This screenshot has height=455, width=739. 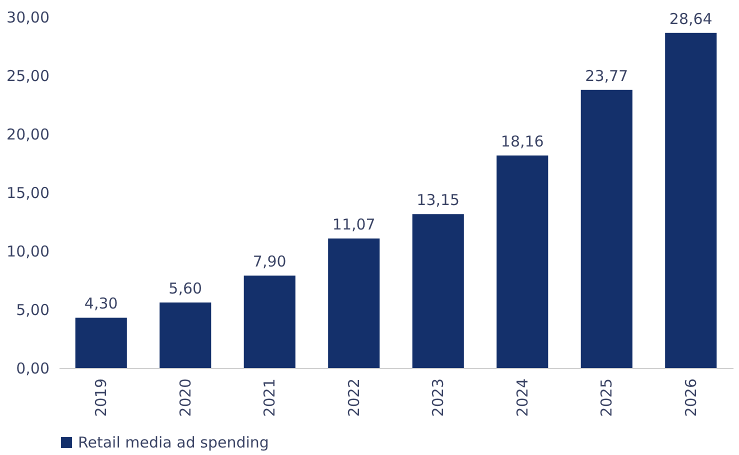 I want to click on data-label: 13,15, so click(x=438, y=200).